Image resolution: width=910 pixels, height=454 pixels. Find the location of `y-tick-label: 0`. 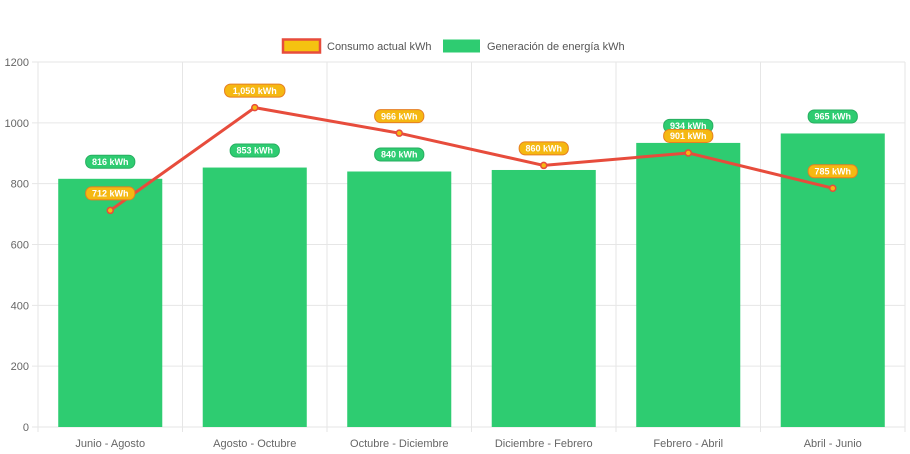

y-tick-label: 0 is located at coordinates (26, 428).